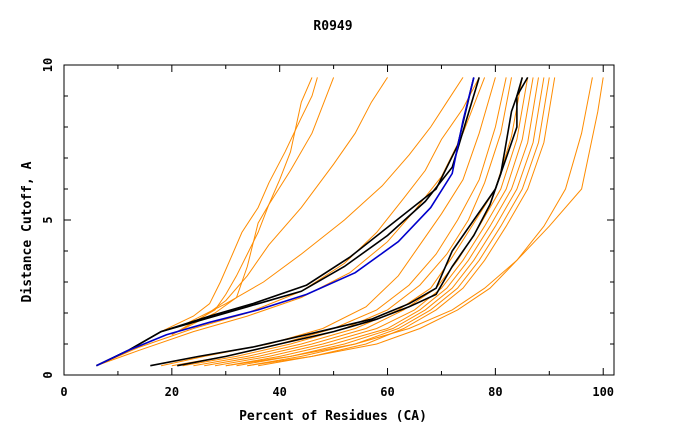  I want to click on y-tick-label: 0, so click(48, 374).